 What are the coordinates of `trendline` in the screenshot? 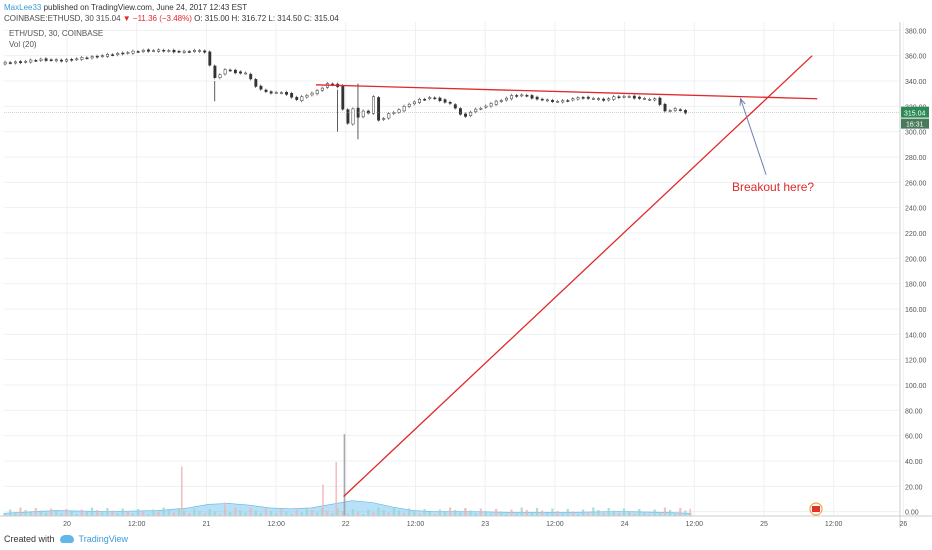 It's located at (566, 92).